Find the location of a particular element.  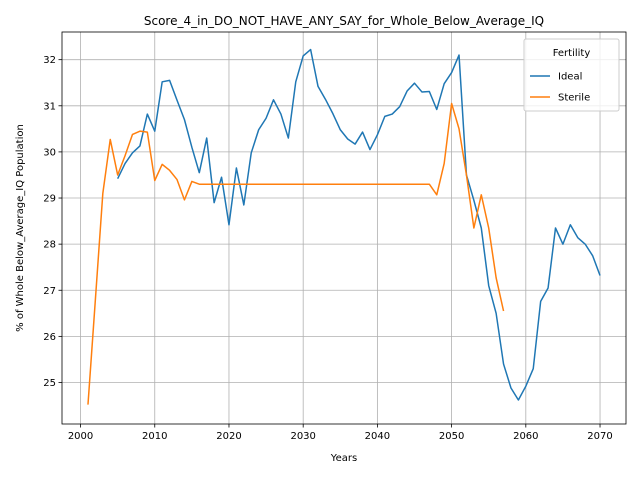

x-tick-label: 2050 is located at coordinates (451, 436).